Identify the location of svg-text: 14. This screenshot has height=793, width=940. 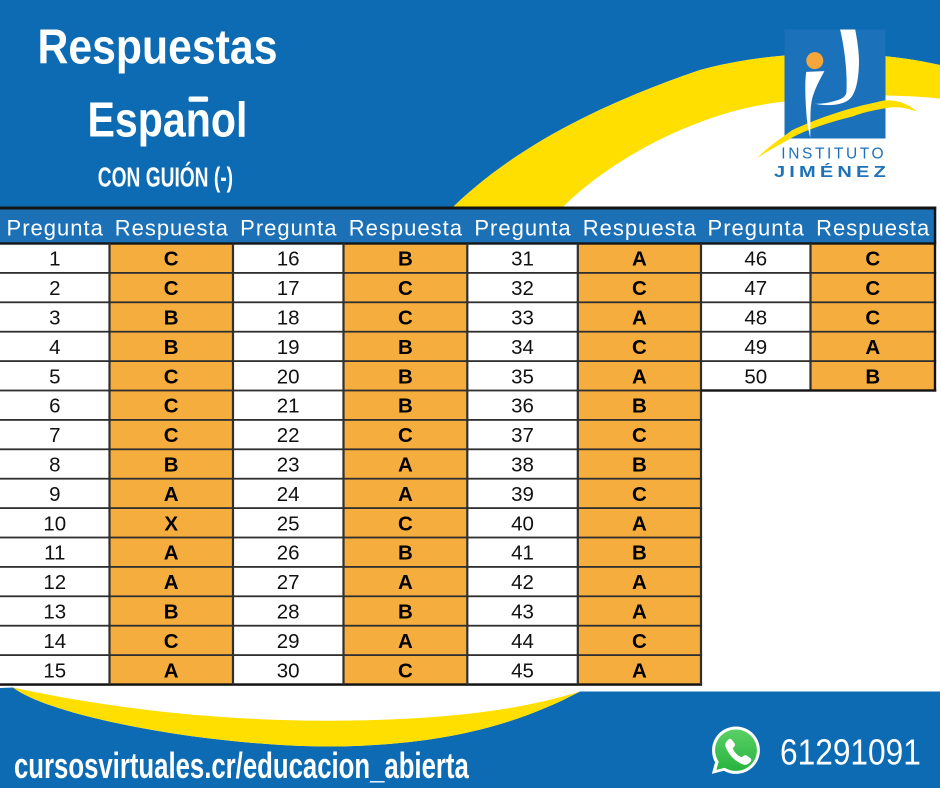
(54, 641).